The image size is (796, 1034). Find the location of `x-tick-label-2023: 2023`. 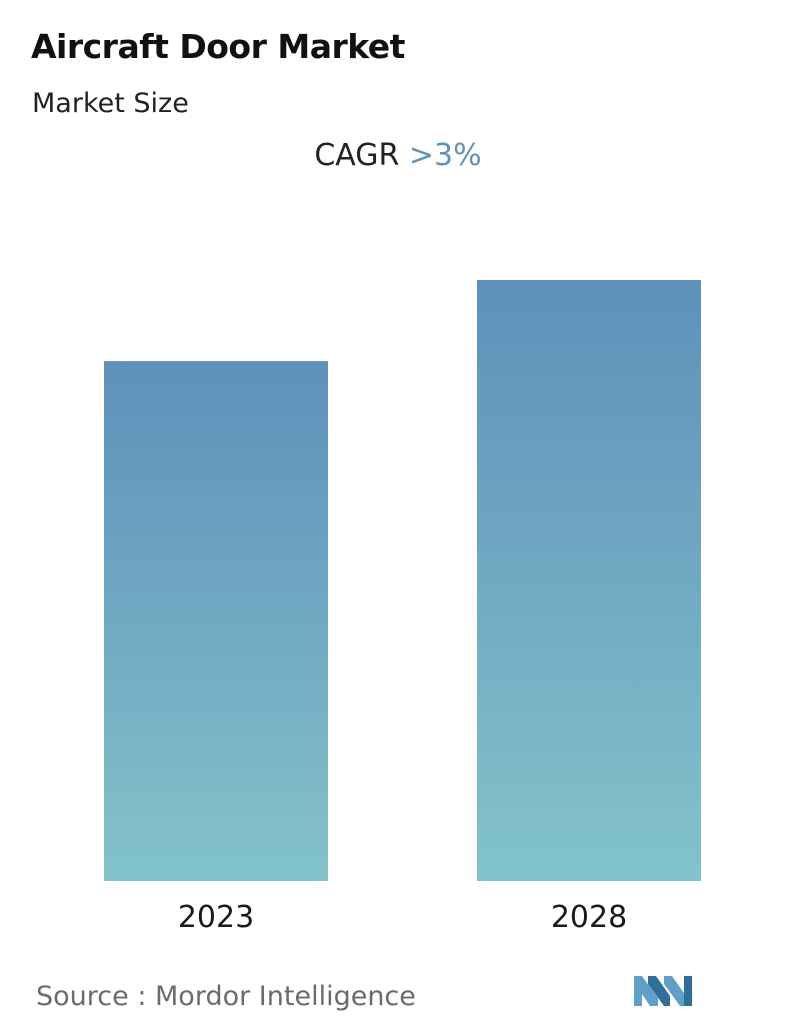

x-tick-label-2023: 2023 is located at coordinates (216, 917).